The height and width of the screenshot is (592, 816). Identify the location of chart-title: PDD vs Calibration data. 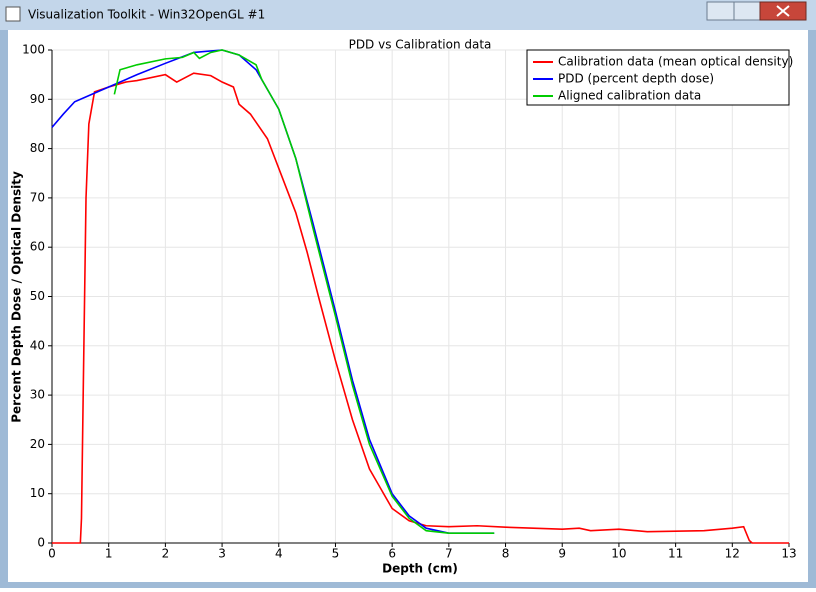
(420, 45).